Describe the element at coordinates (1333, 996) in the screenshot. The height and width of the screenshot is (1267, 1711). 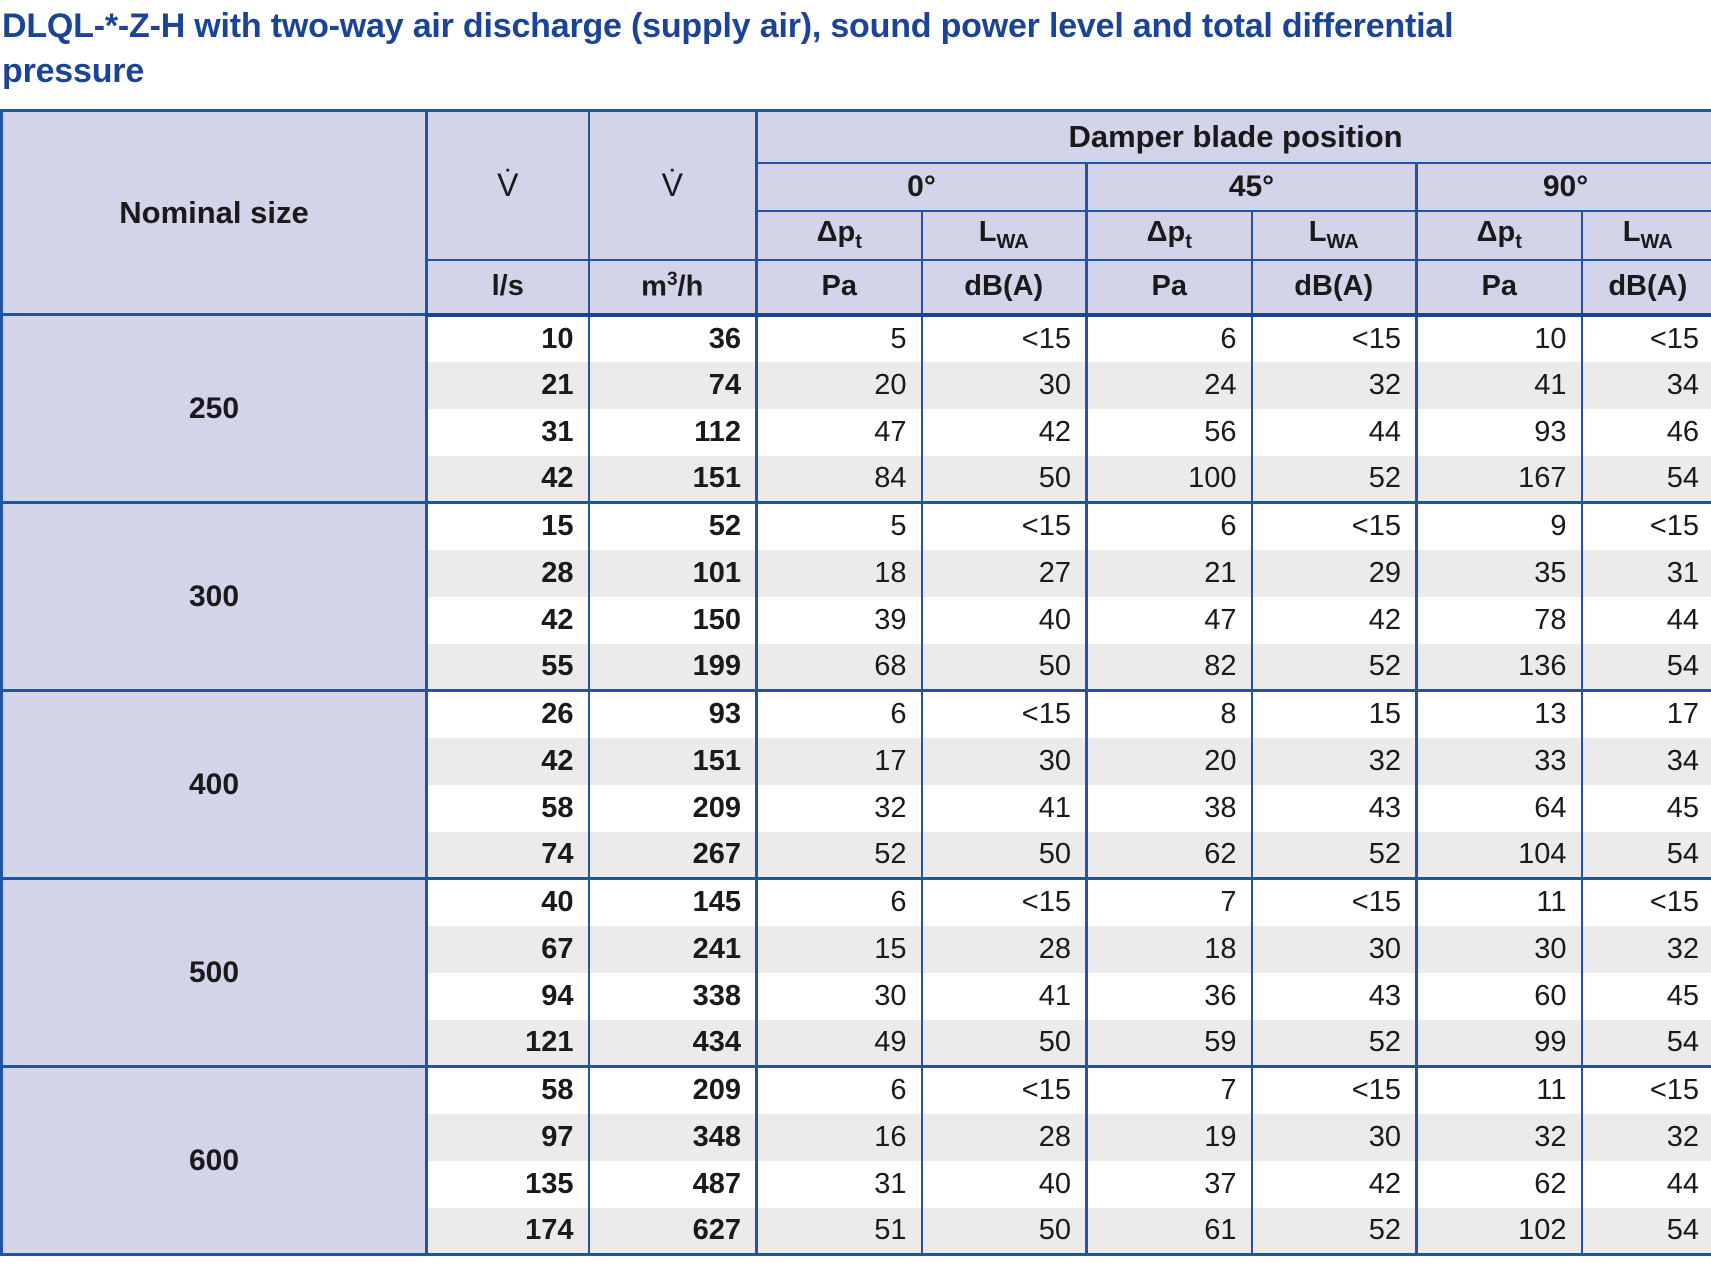
I see `table-cell: 43` at that location.